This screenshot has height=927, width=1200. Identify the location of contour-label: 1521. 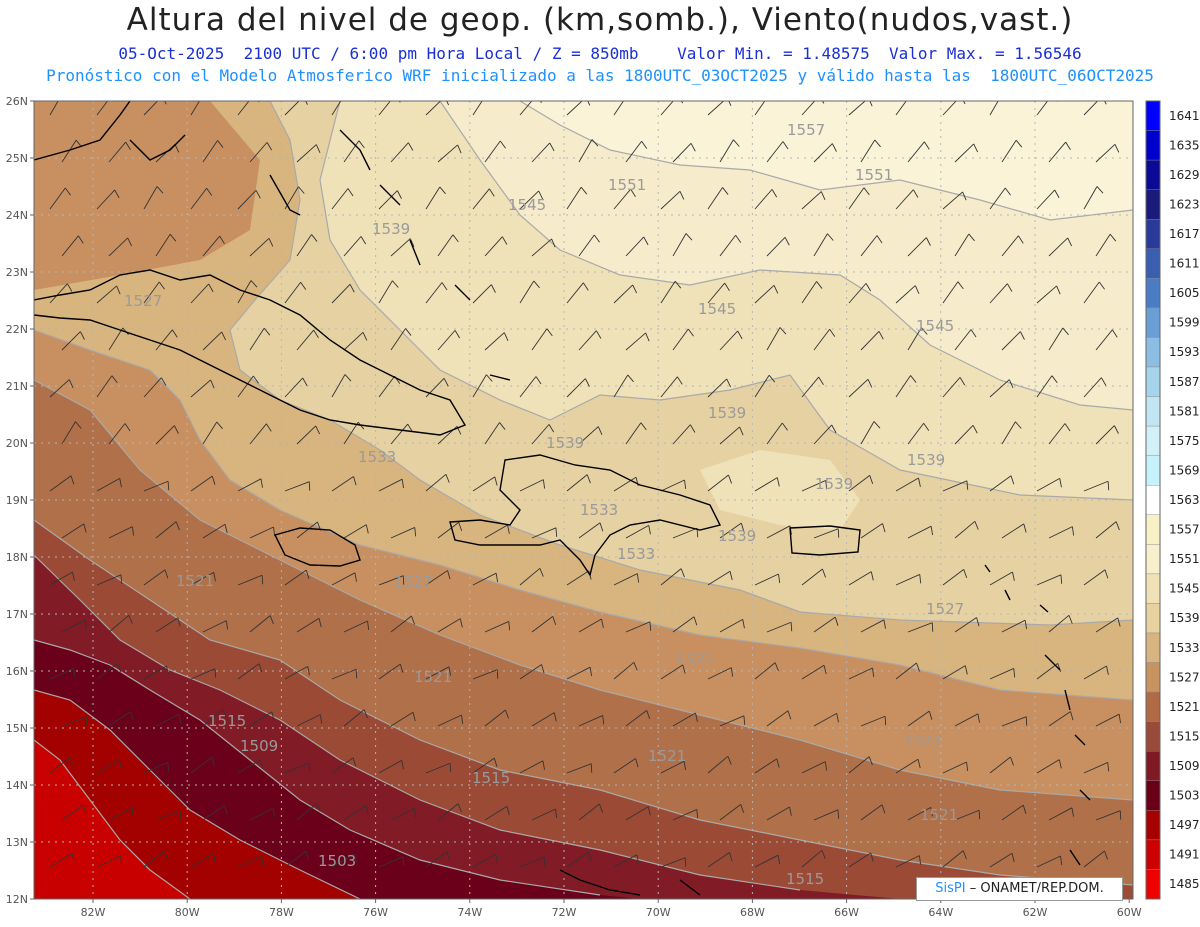
(667, 756).